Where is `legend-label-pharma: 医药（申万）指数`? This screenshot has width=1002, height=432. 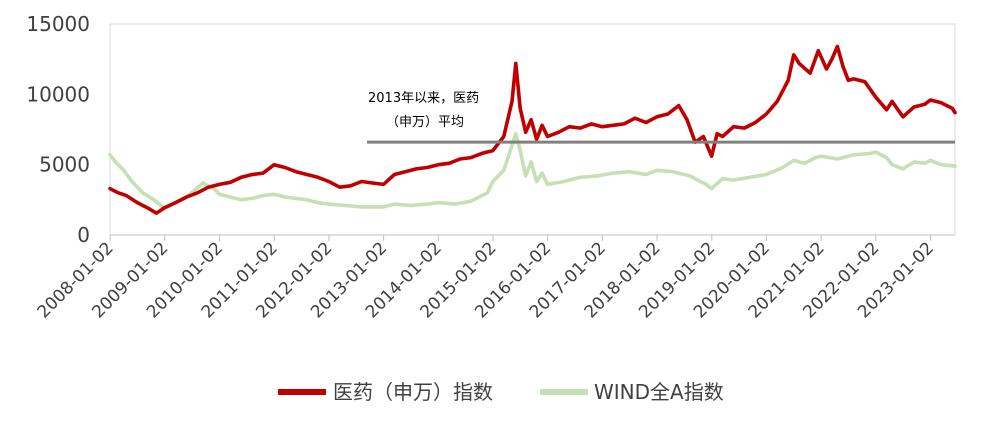 legend-label-pharma: 医药（申万）指数 is located at coordinates (413, 392).